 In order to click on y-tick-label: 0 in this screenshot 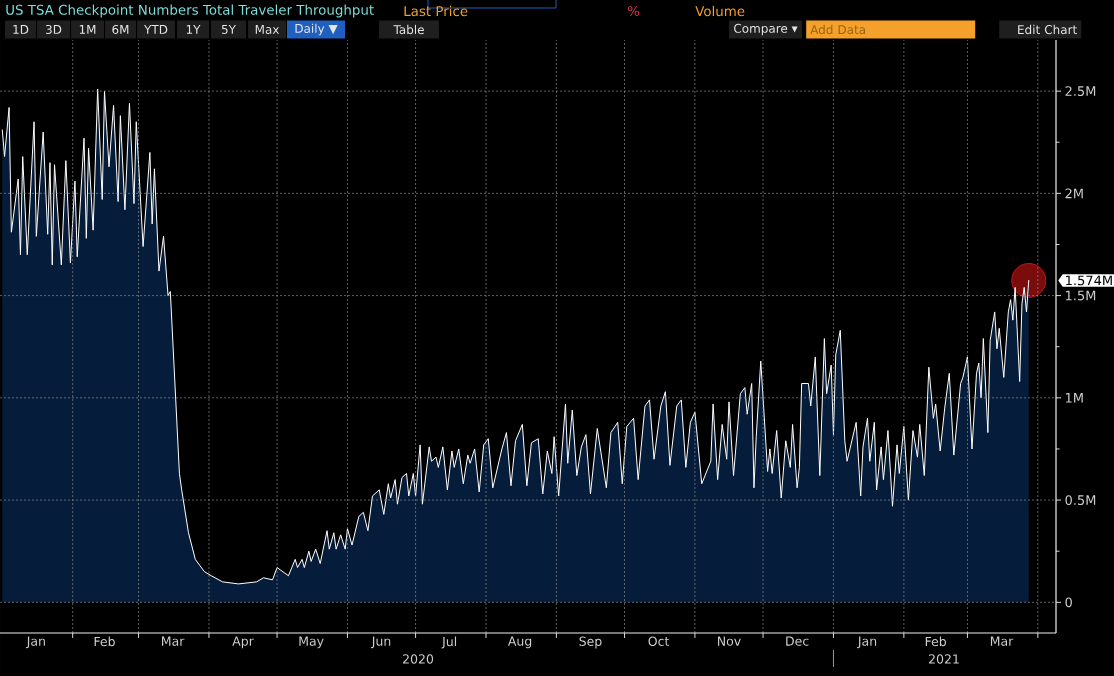, I will do `click(1068, 602)`.